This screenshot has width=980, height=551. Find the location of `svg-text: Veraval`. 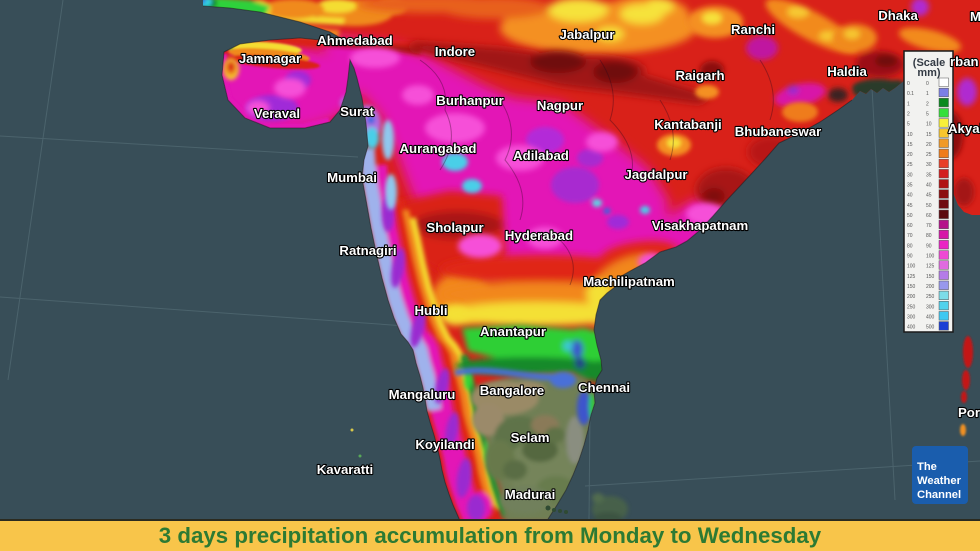

svg-text: Veraval is located at coordinates (277, 113).